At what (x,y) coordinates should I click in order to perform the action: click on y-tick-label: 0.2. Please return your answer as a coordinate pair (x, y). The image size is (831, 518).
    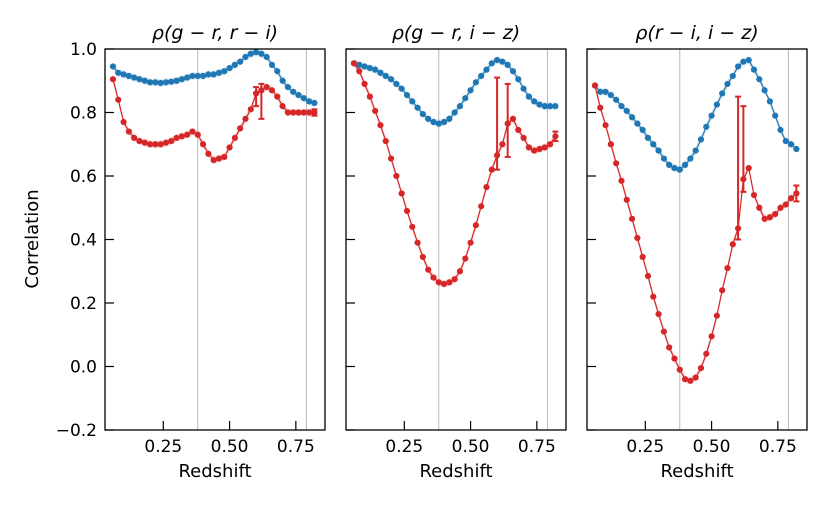
    Looking at the image, I should click on (83, 304).